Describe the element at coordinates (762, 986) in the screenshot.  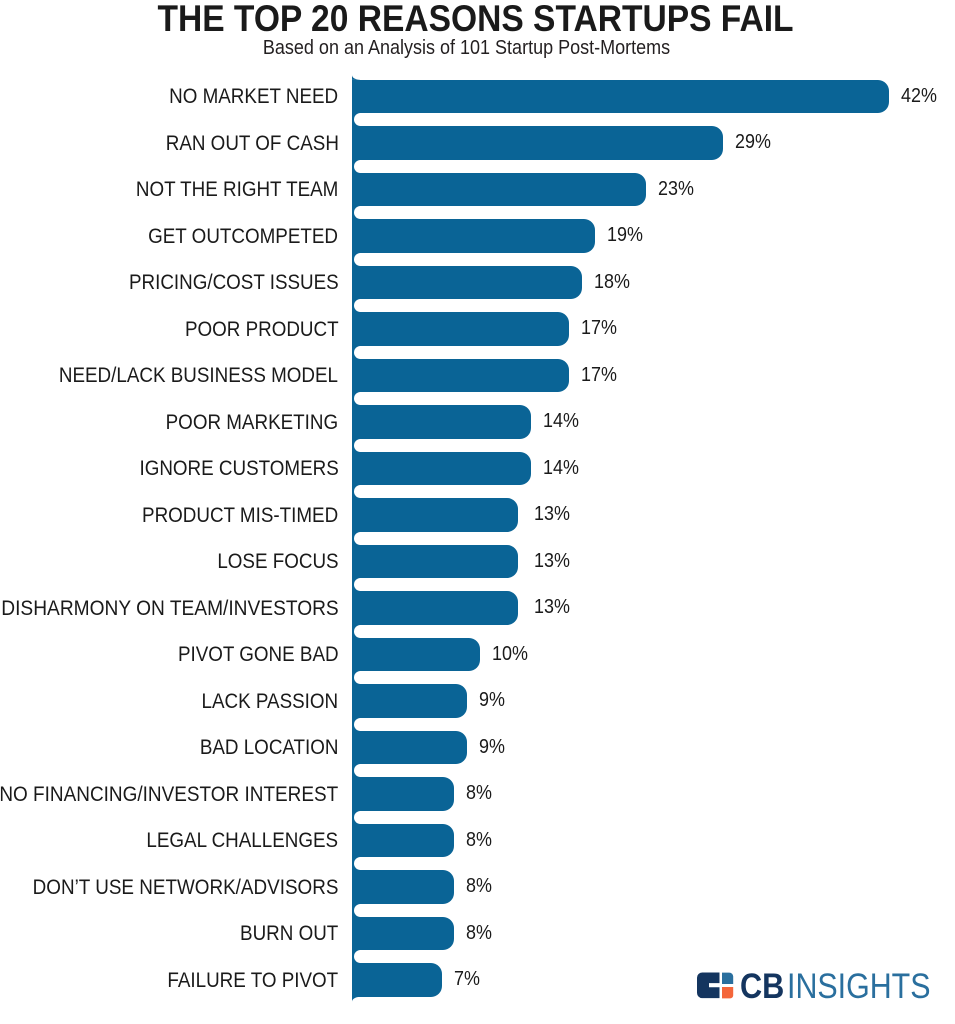
I see `svg-text: CB` at that location.